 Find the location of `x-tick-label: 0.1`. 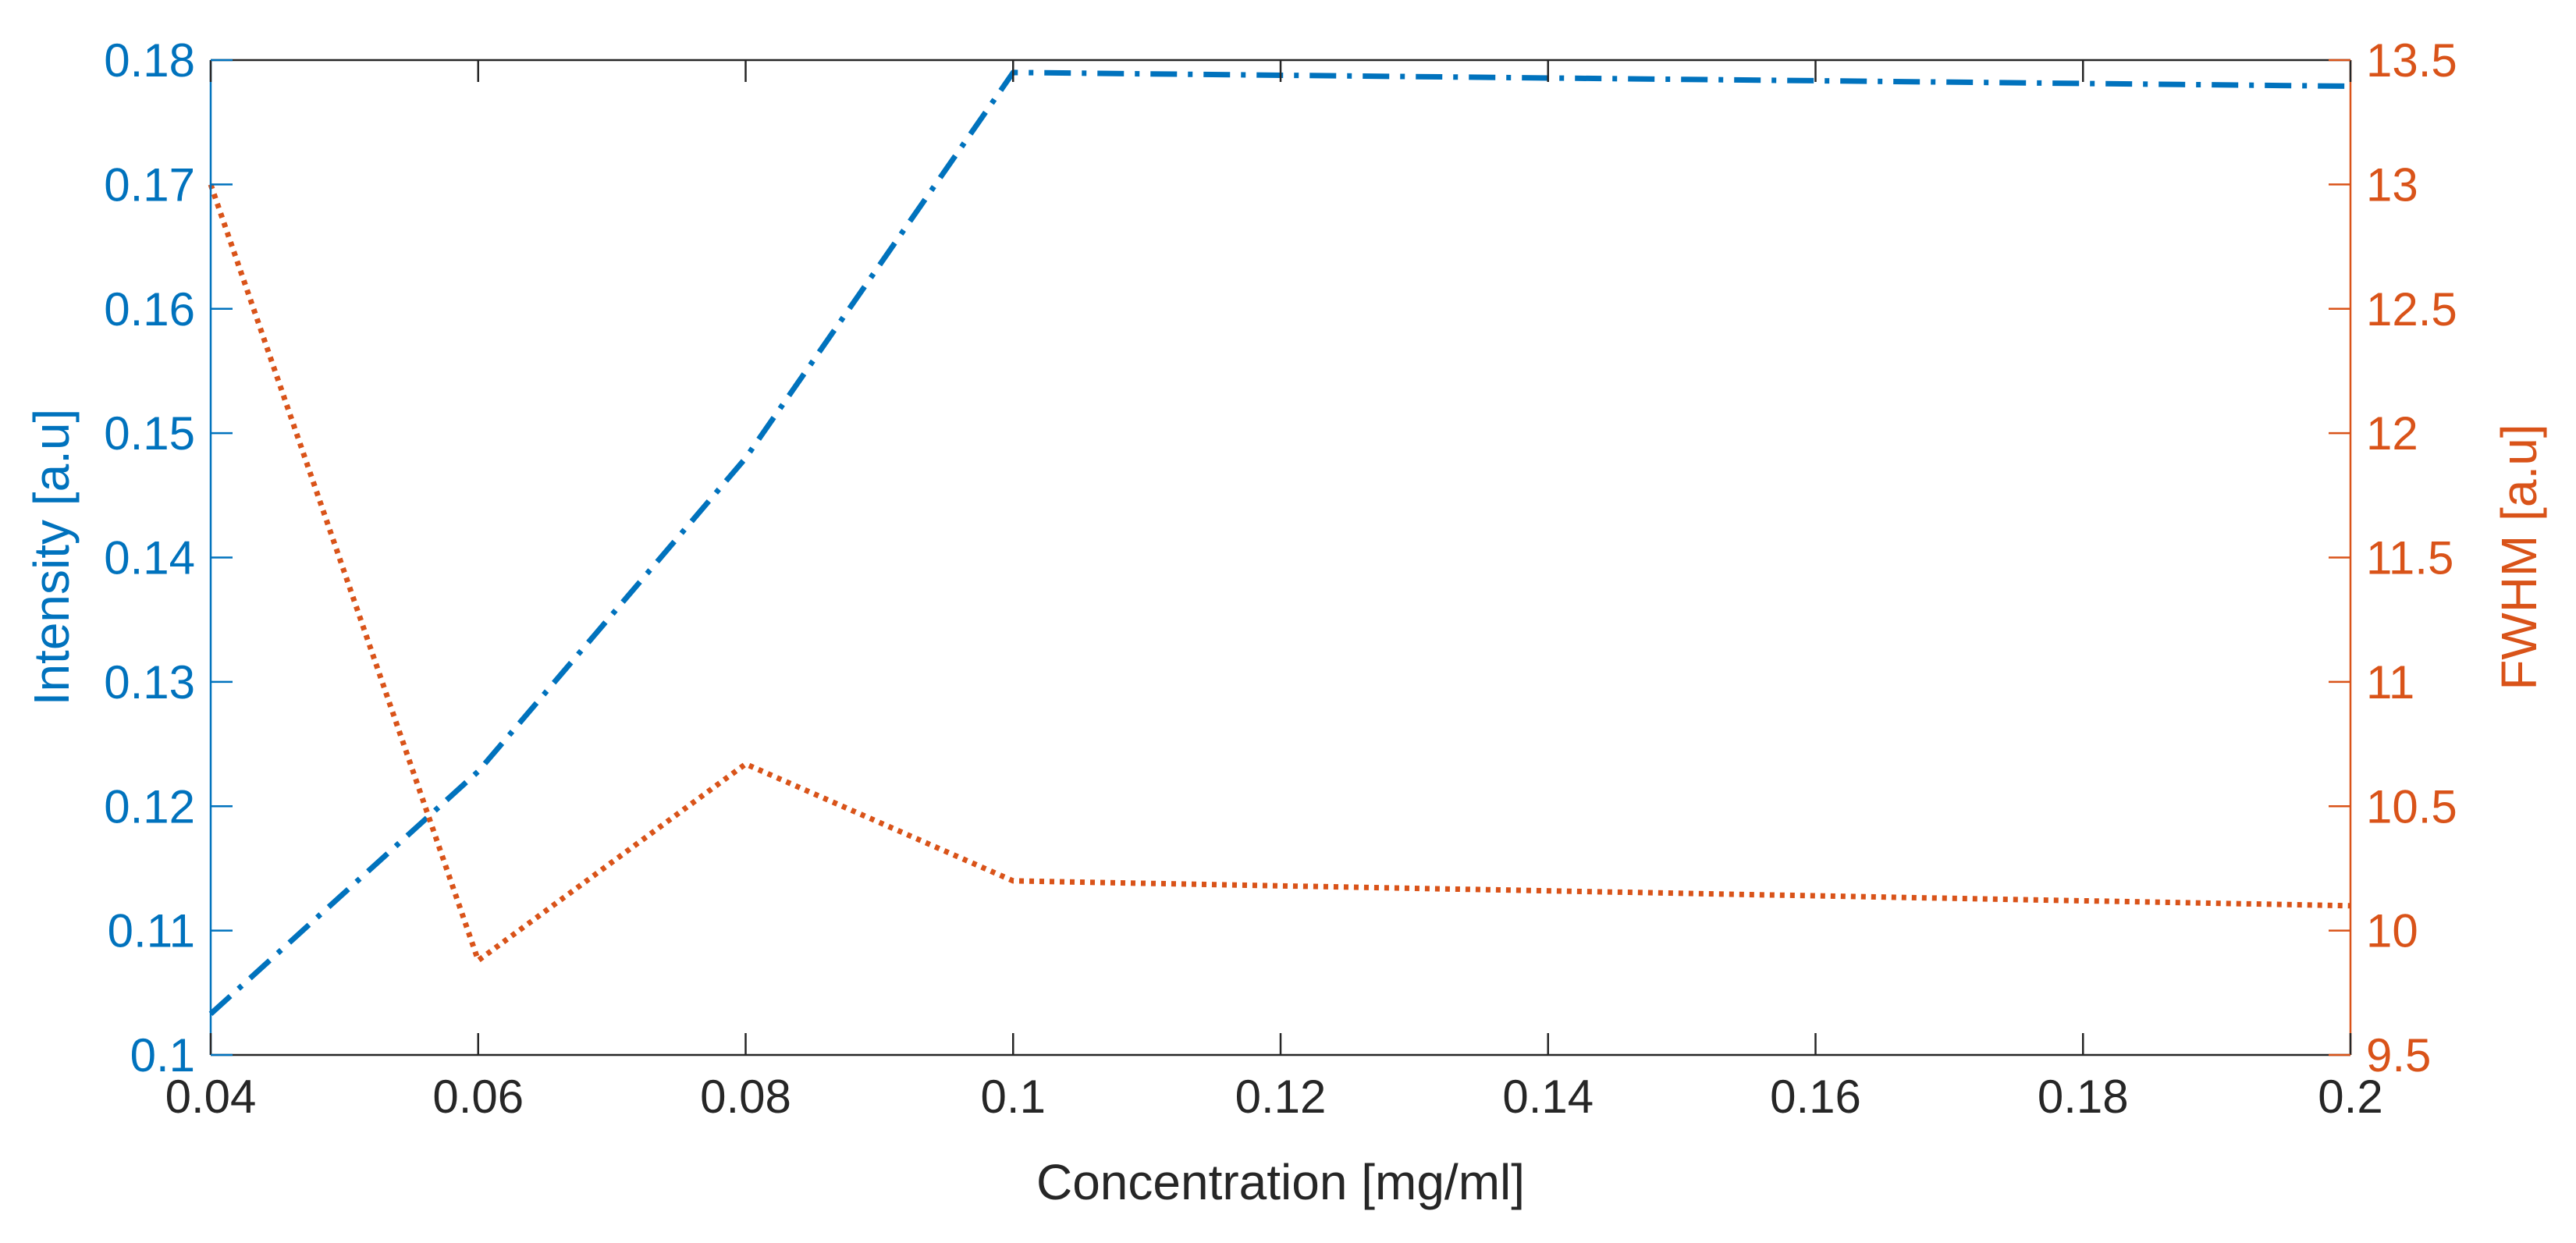

x-tick-label: 0.1 is located at coordinates (1014, 1097).